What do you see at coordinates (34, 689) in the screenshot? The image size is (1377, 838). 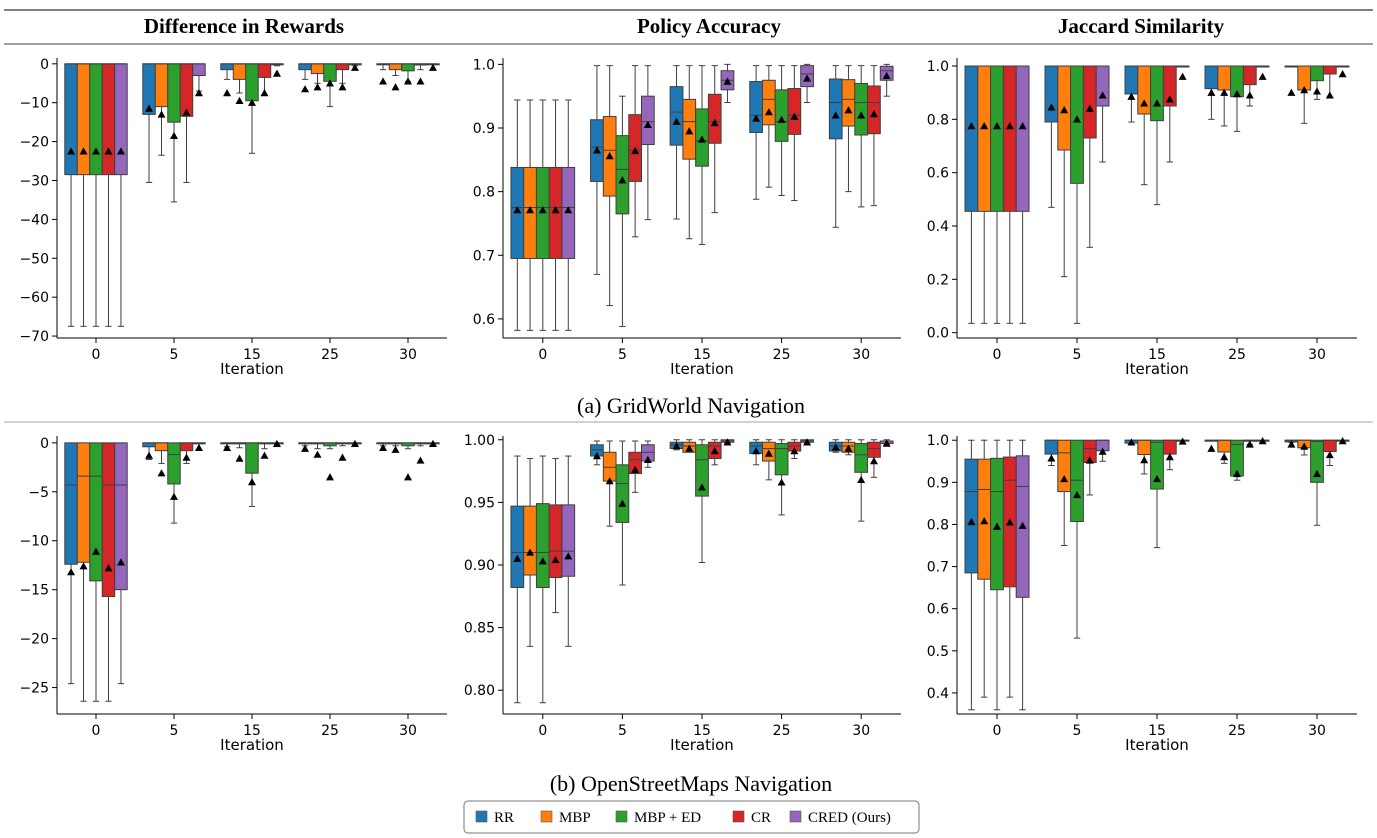 I see `y-tick-label: −25` at bounding box center [34, 689].